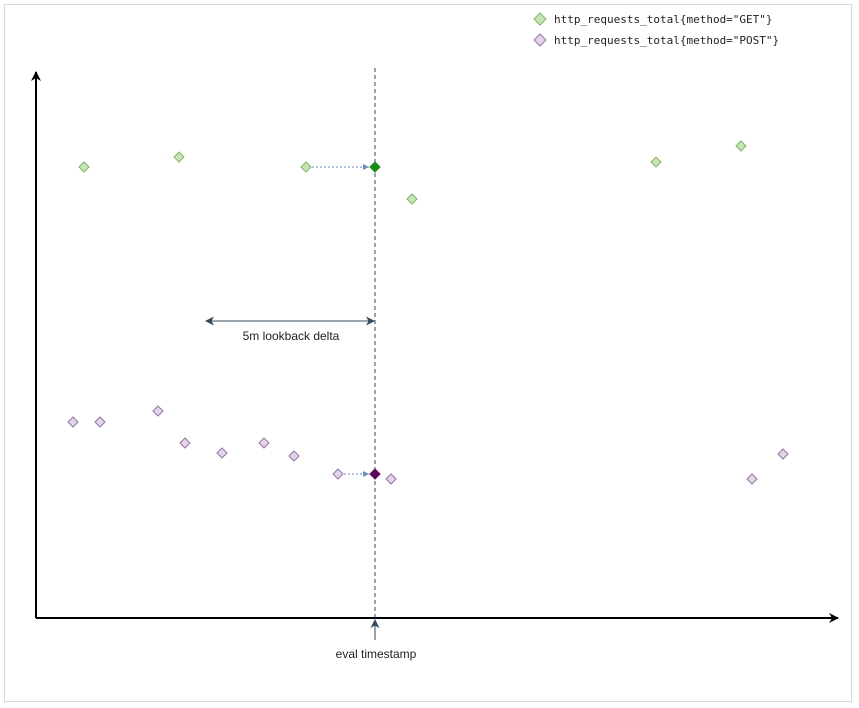 The height and width of the screenshot is (708, 859). What do you see at coordinates (663, 19) in the screenshot?
I see `legend-get-label: http_requests_total{method="GET"}` at bounding box center [663, 19].